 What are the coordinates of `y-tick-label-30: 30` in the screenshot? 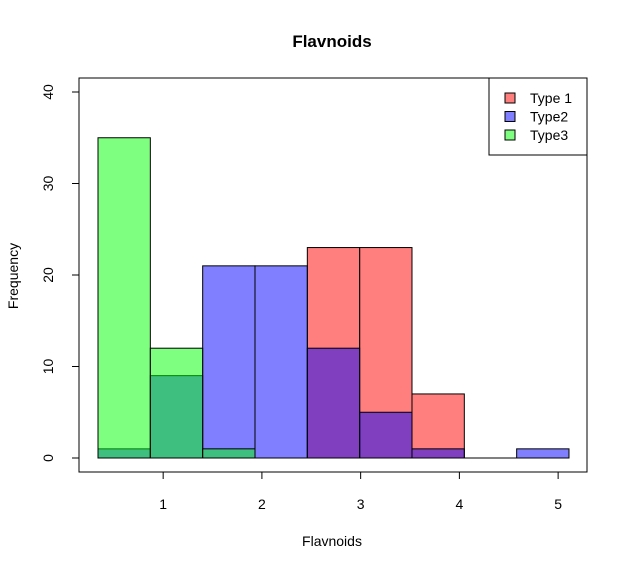 It's located at (48, 184).